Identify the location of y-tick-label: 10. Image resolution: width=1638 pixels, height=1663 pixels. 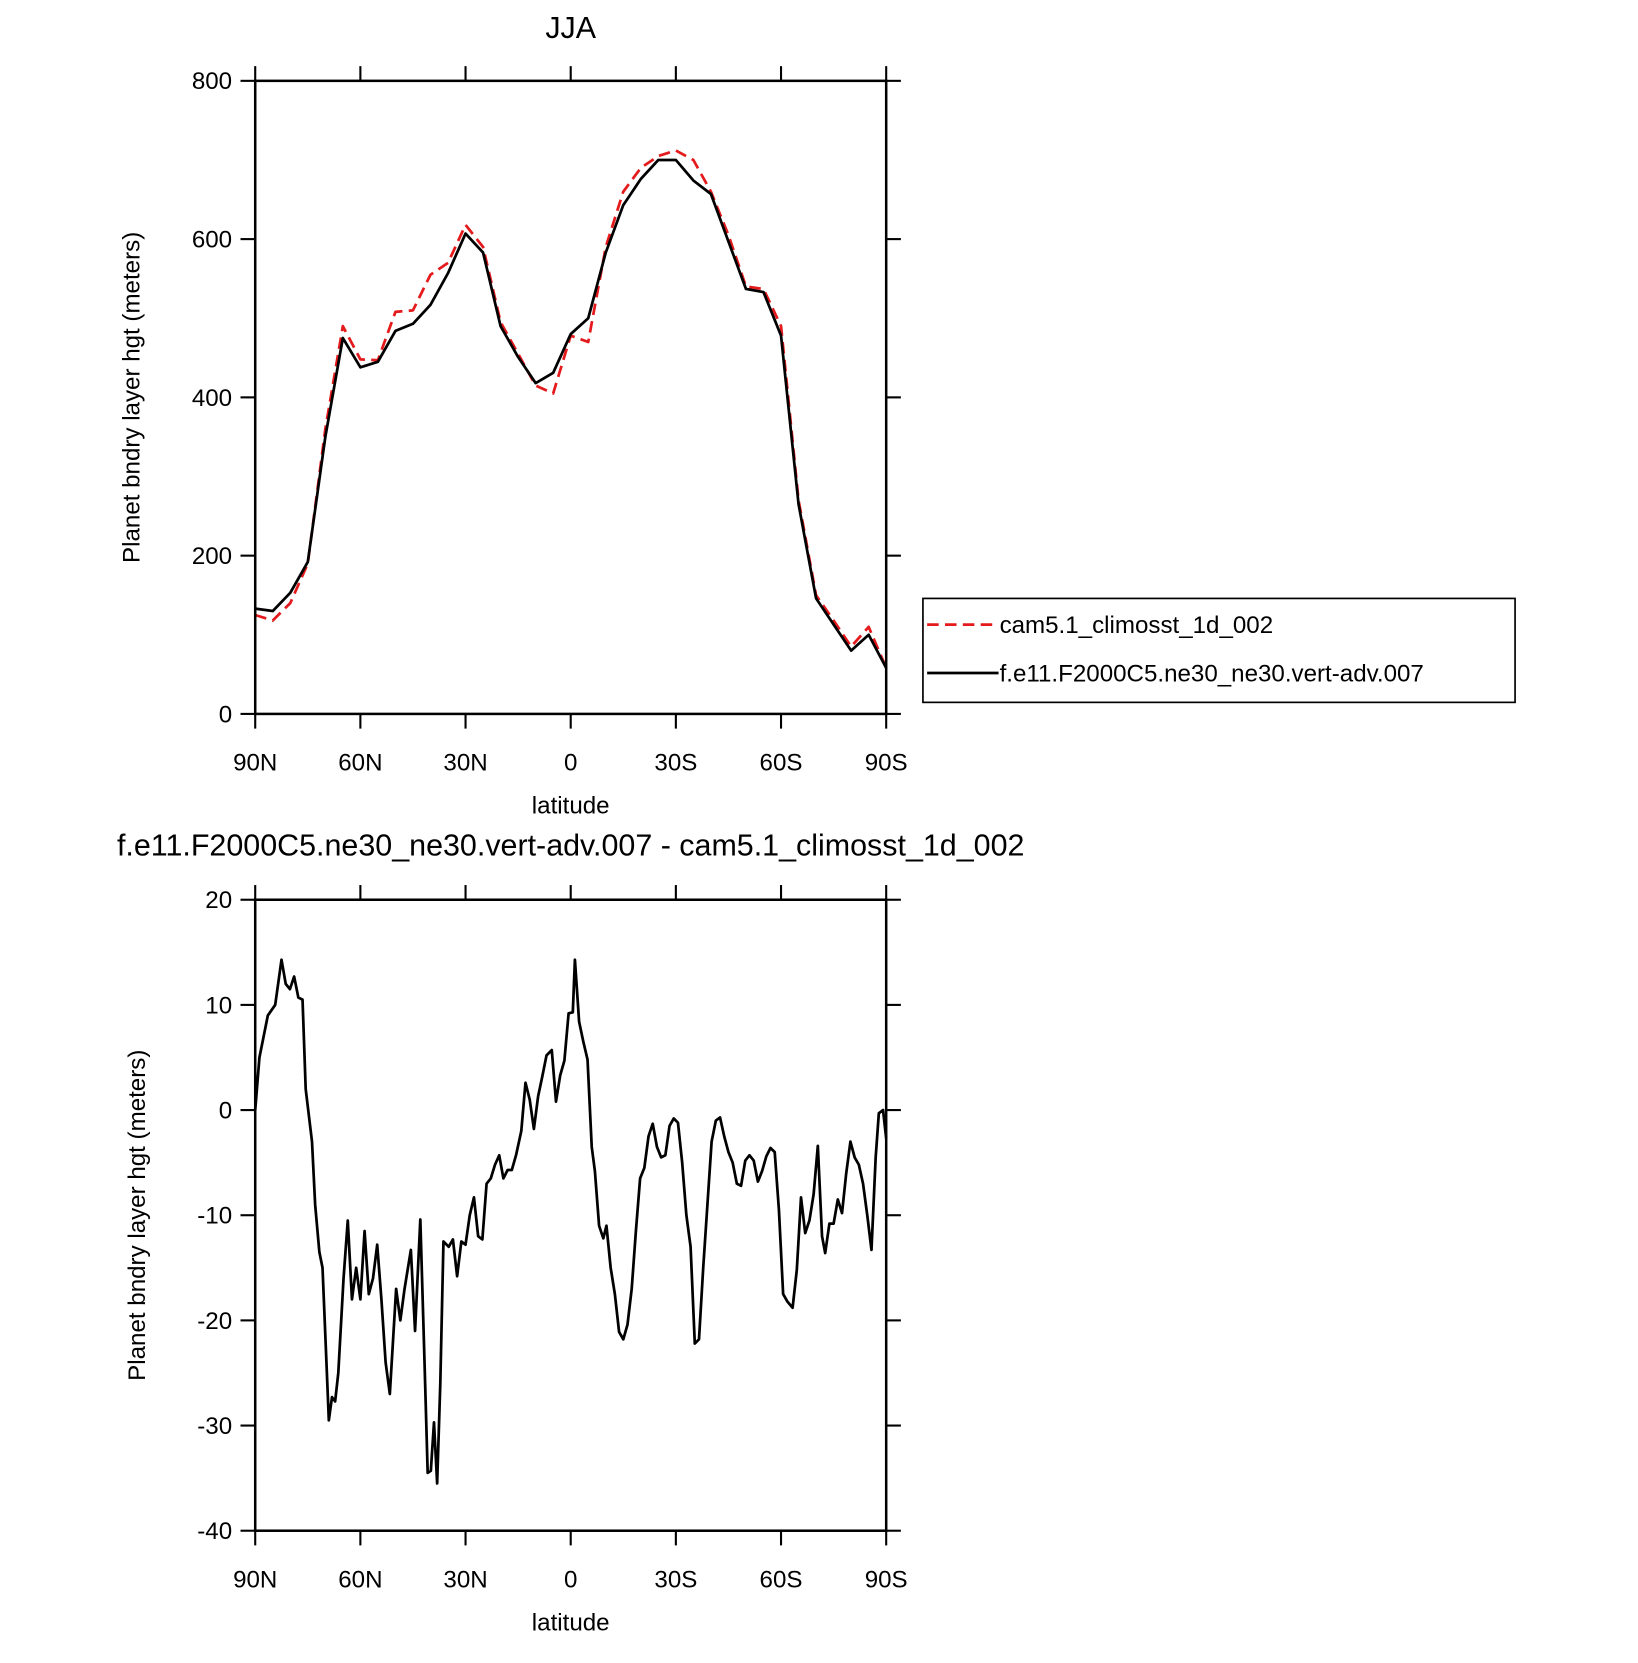
(218, 1005).